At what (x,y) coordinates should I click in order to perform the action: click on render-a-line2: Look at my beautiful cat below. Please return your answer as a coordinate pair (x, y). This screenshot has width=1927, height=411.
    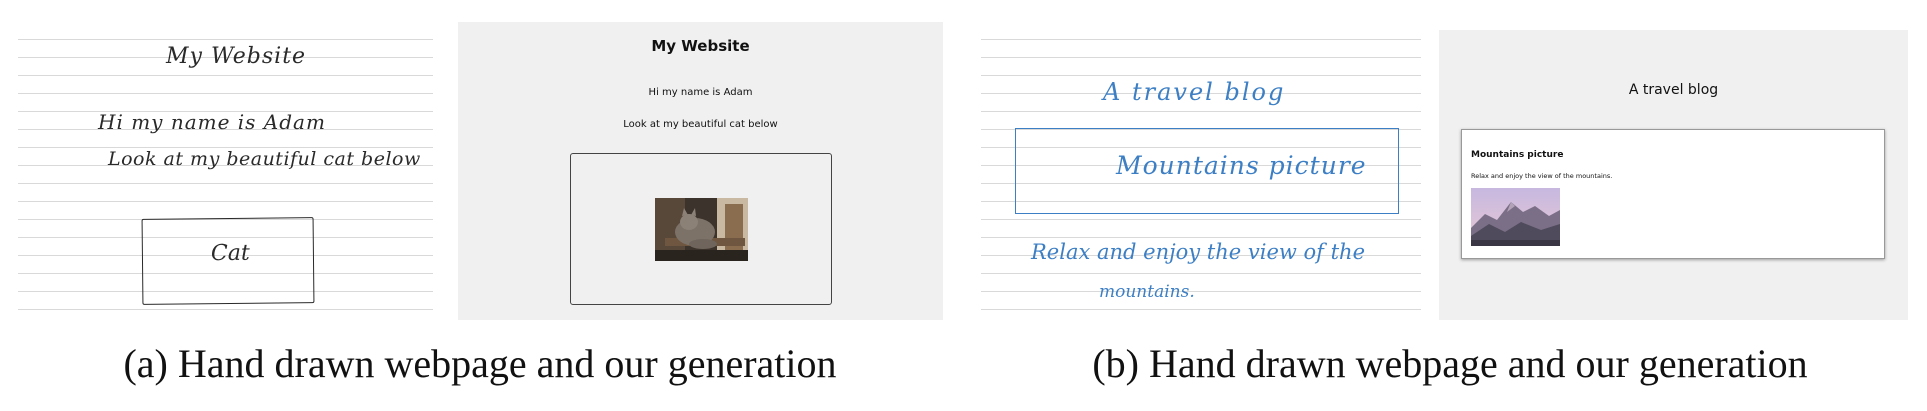
    Looking at the image, I should click on (700, 124).